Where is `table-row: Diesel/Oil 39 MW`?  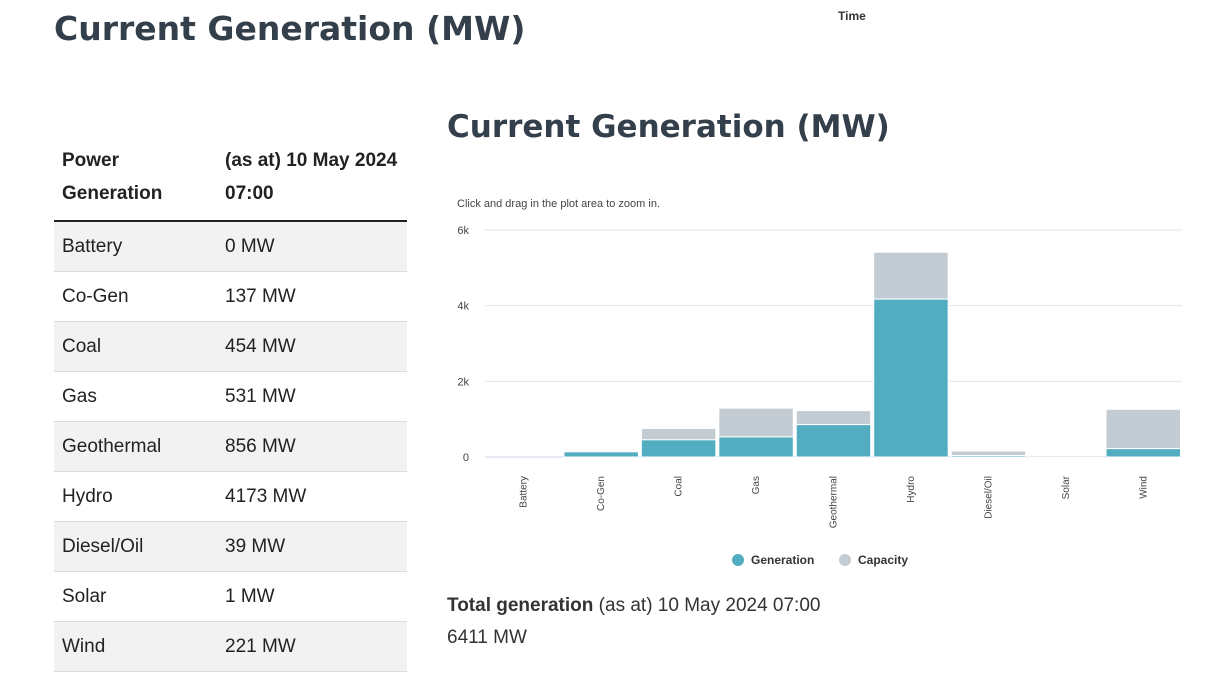 table-row: Diesel/Oil 39 MW is located at coordinates (230, 546).